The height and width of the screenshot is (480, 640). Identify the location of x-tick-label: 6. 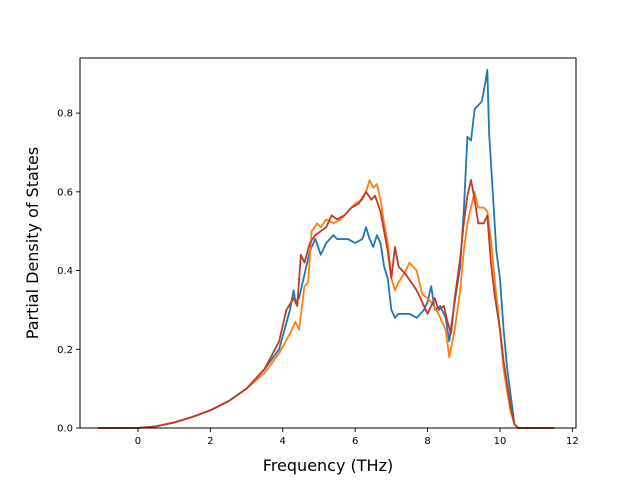
(355, 441).